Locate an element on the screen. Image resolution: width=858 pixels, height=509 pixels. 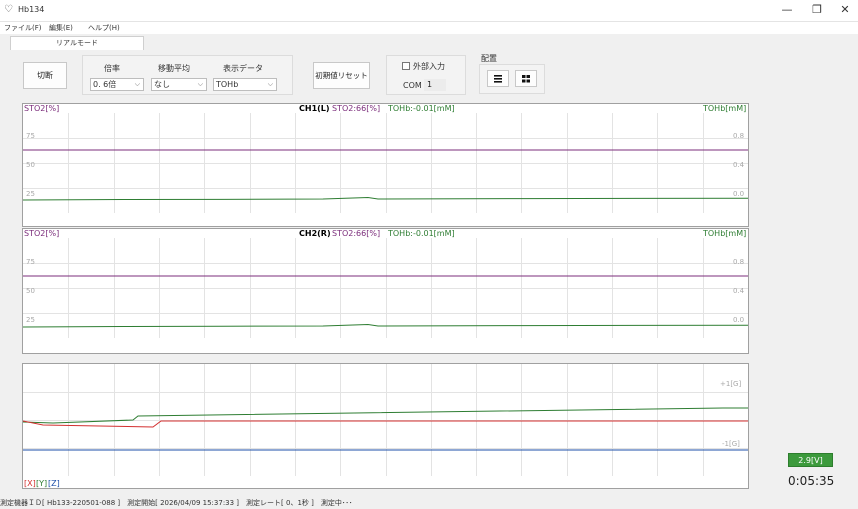
ch1-ytick-50: 50 is located at coordinates (30, 165).